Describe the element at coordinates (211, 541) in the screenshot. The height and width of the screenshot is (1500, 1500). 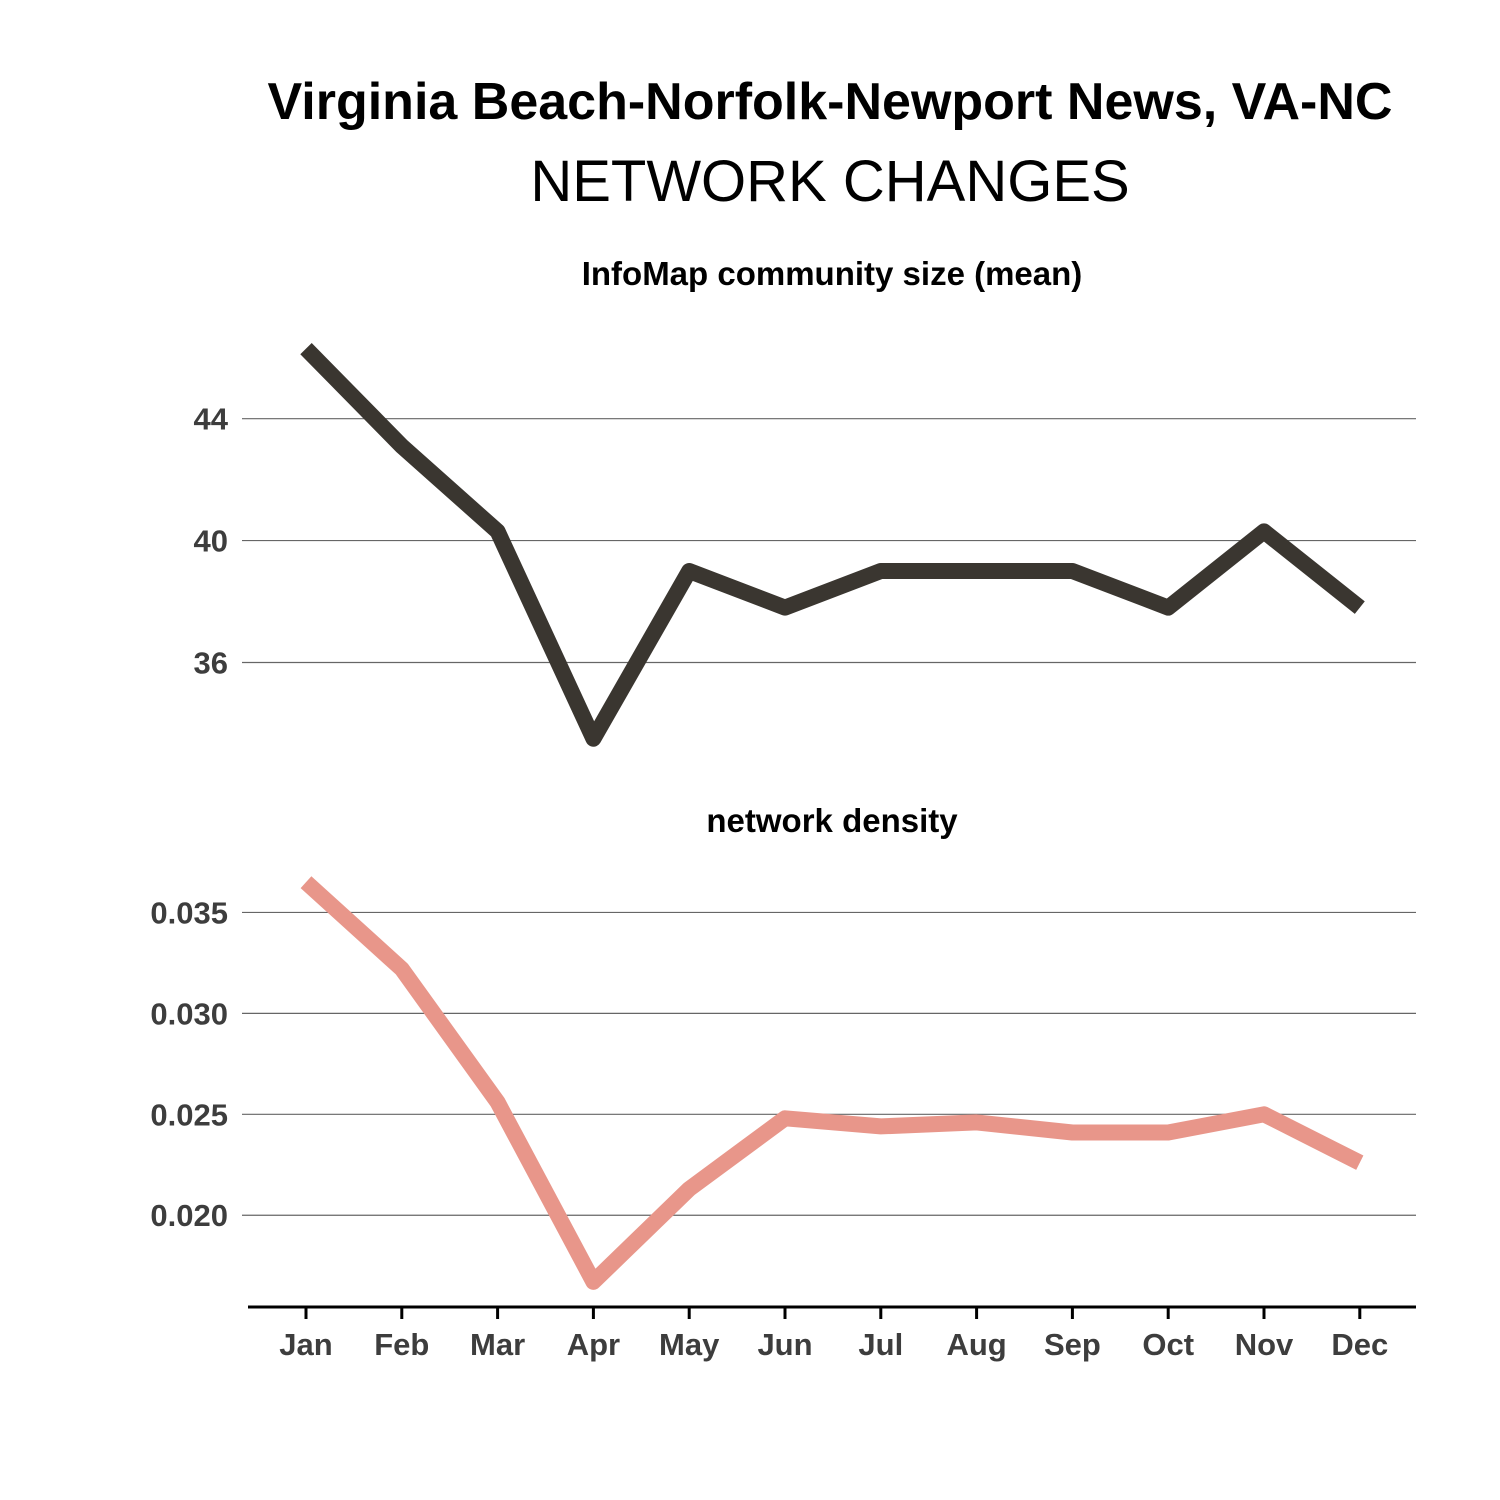
I see `y-tick-label: 40` at that location.